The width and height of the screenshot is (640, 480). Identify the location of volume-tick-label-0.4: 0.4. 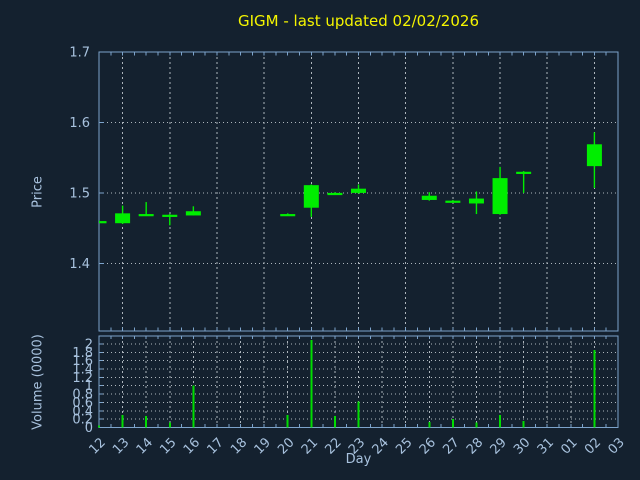
(82, 411).